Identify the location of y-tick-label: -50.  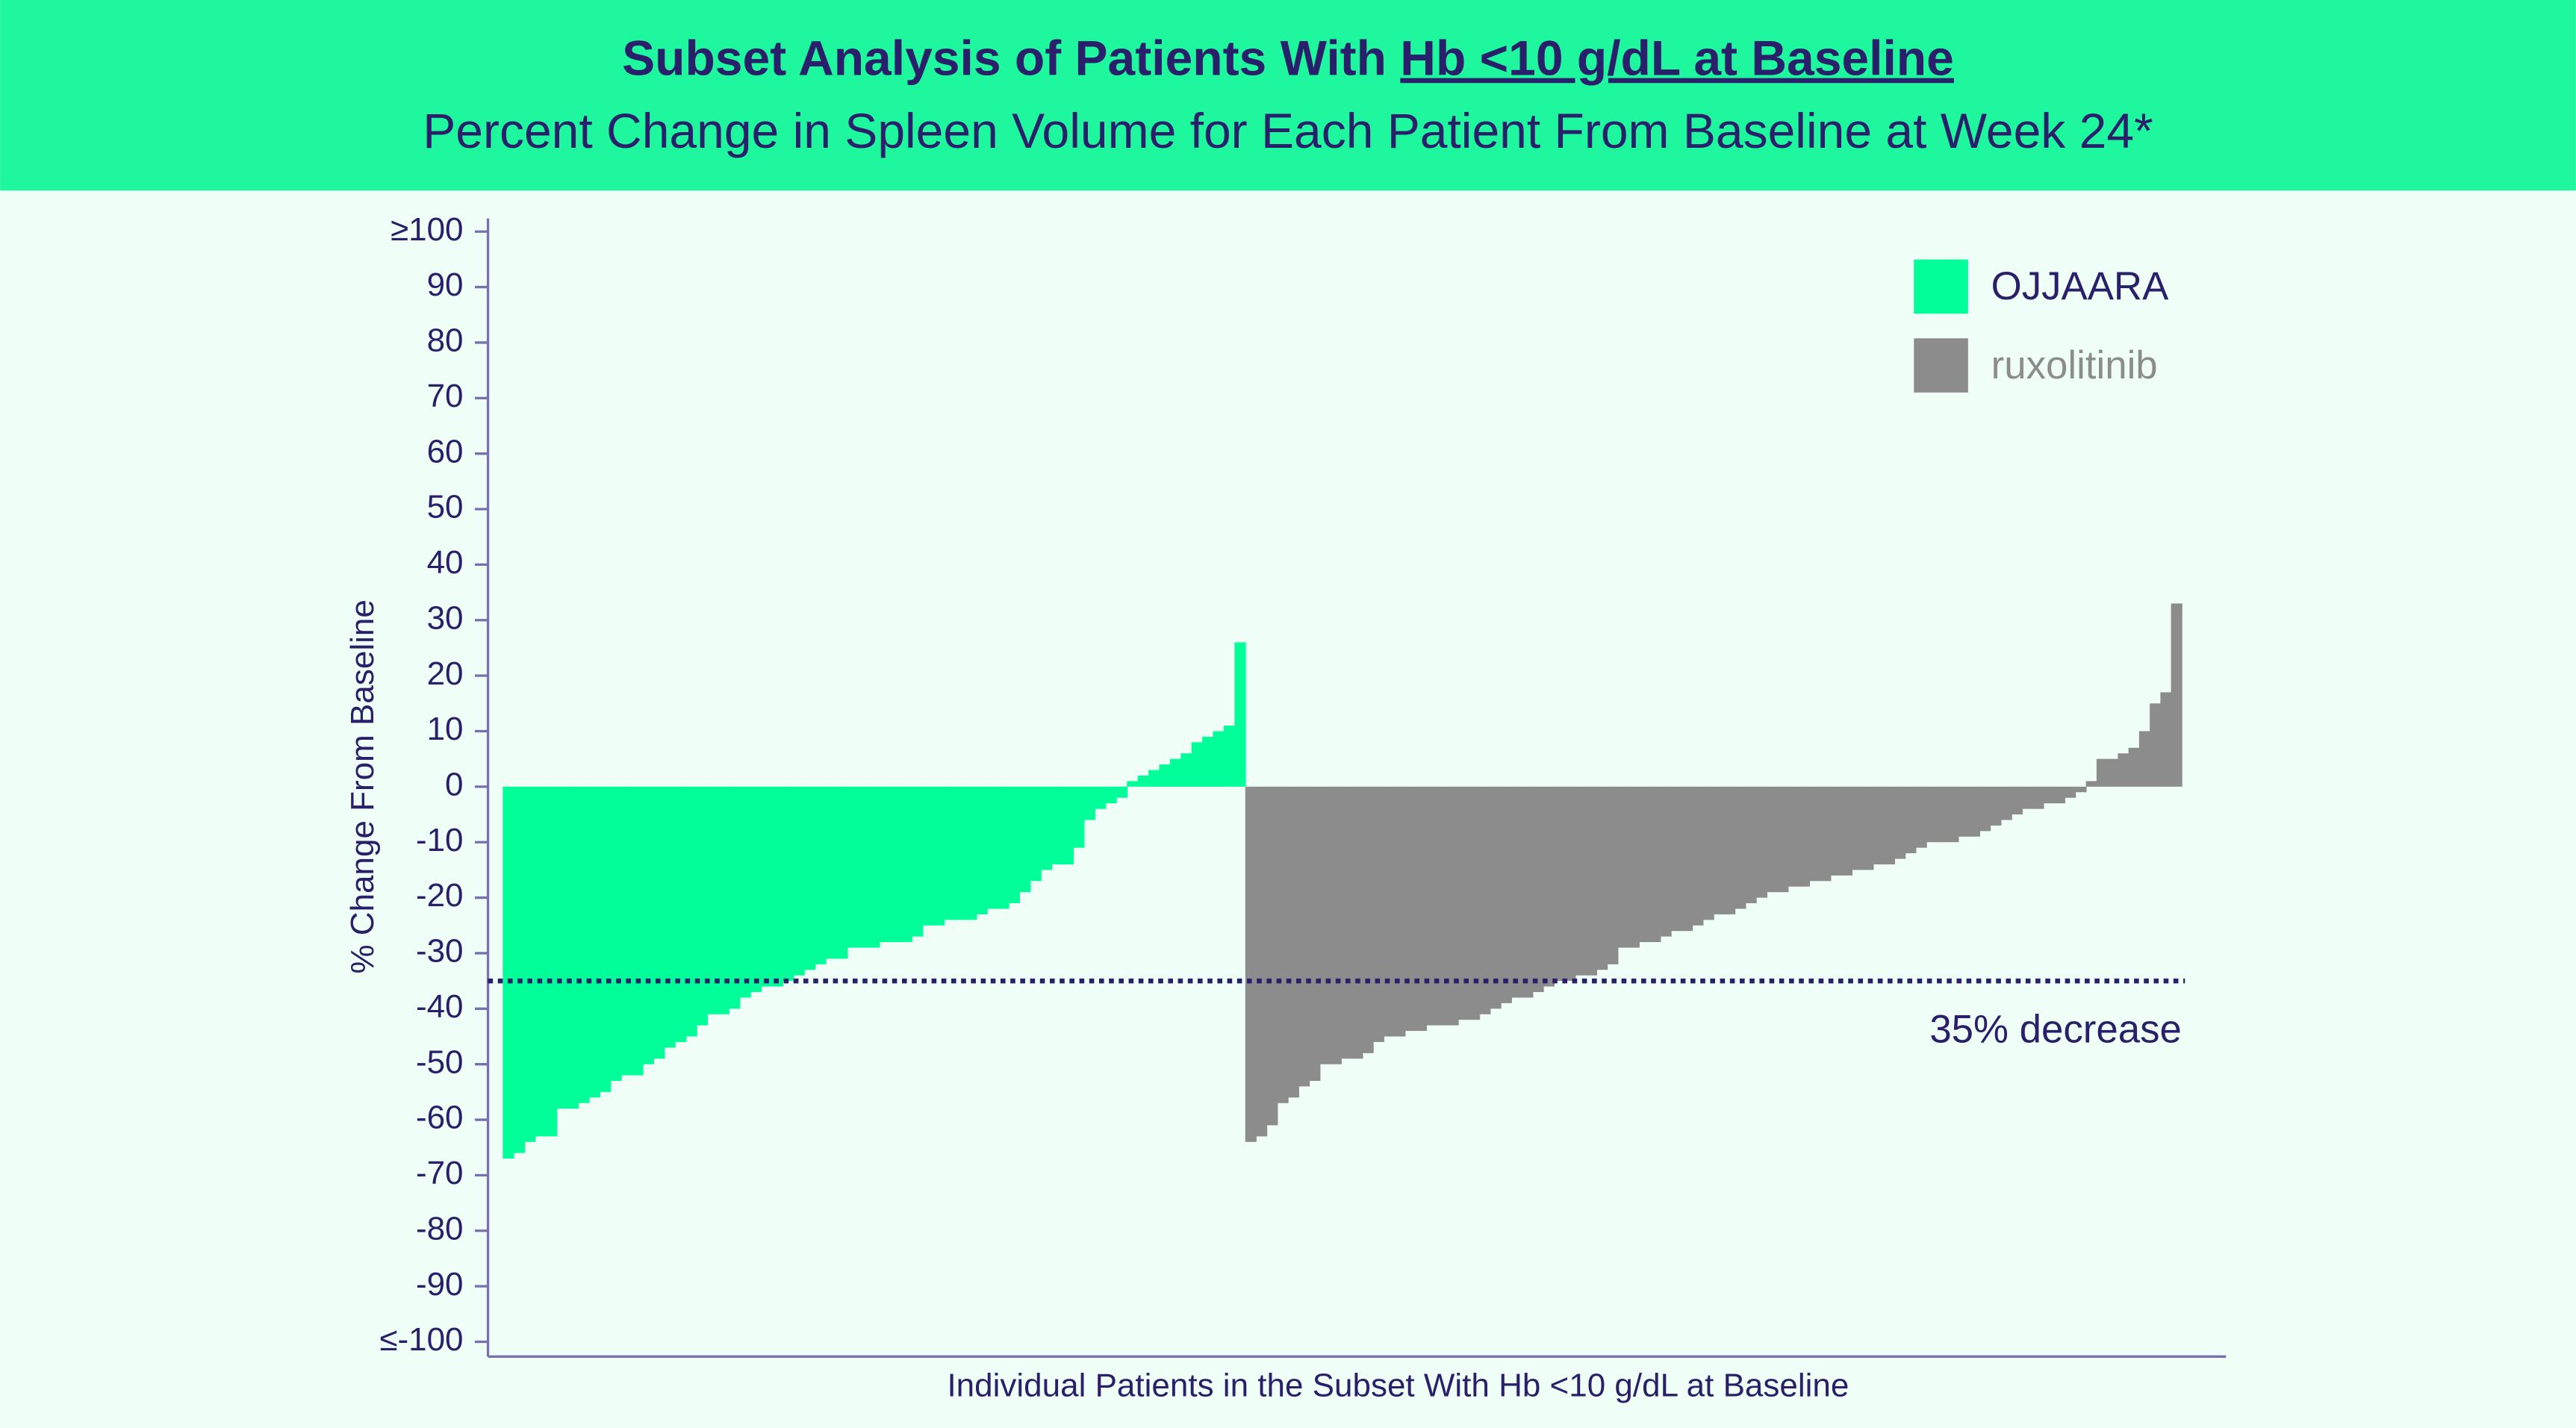
(440, 1062).